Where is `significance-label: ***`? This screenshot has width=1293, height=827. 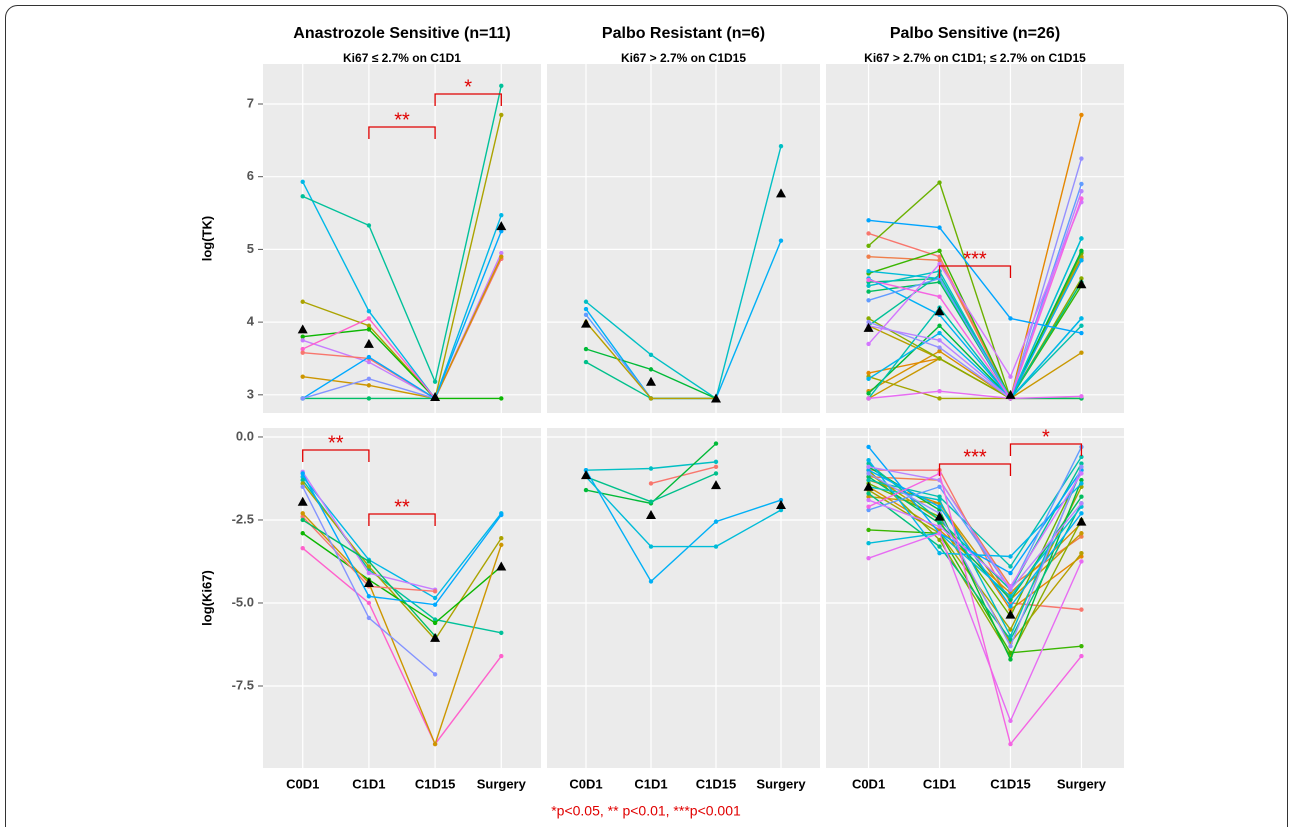
significance-label: *** is located at coordinates (975, 457).